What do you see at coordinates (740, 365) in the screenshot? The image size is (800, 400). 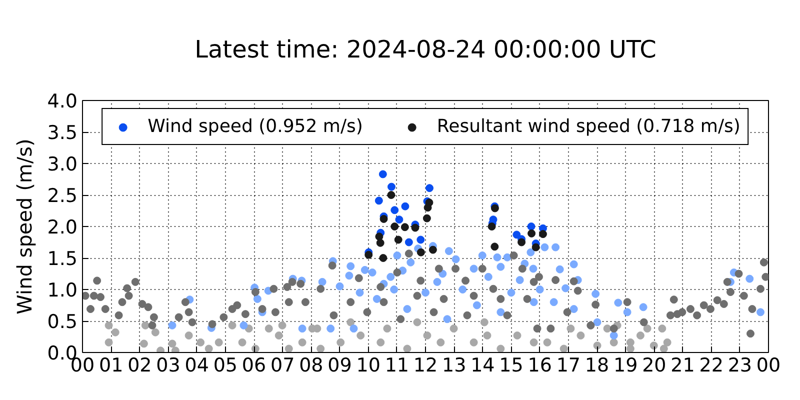 I see `x-tick-label: 23` at bounding box center [740, 365].